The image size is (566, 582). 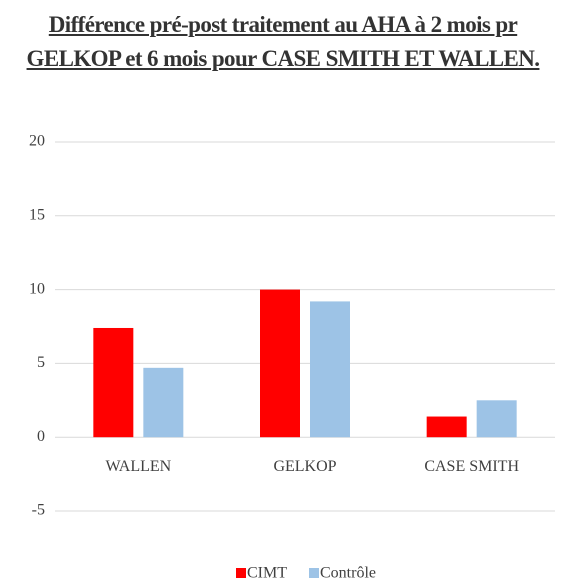 I want to click on x-tick-label: GELKOP, so click(x=304, y=466).